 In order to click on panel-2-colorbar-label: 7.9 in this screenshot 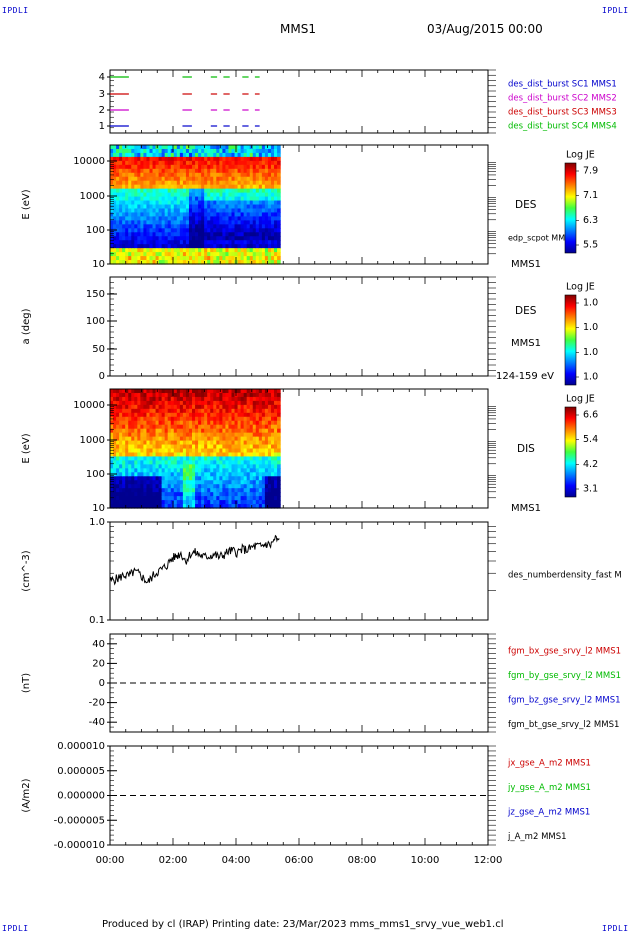, I will do `click(590, 171)`.